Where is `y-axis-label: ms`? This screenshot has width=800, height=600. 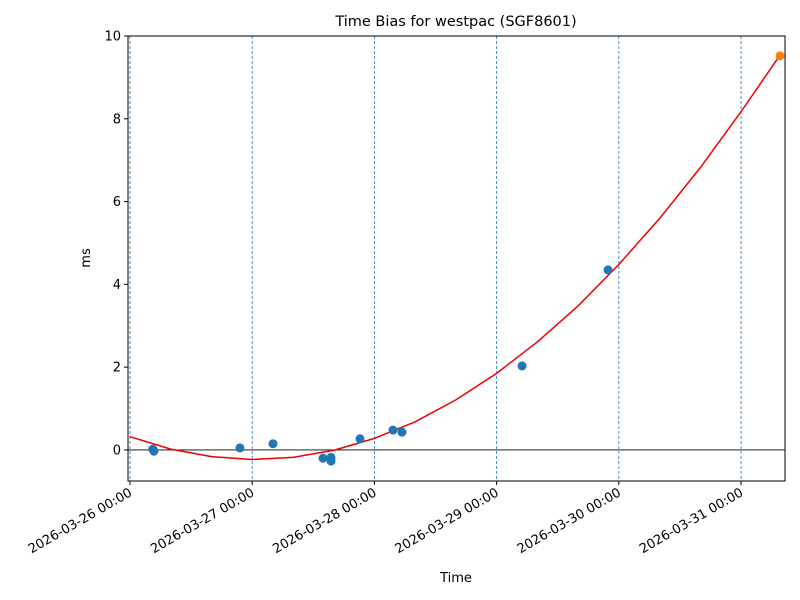 y-axis-label: ms is located at coordinates (86, 258).